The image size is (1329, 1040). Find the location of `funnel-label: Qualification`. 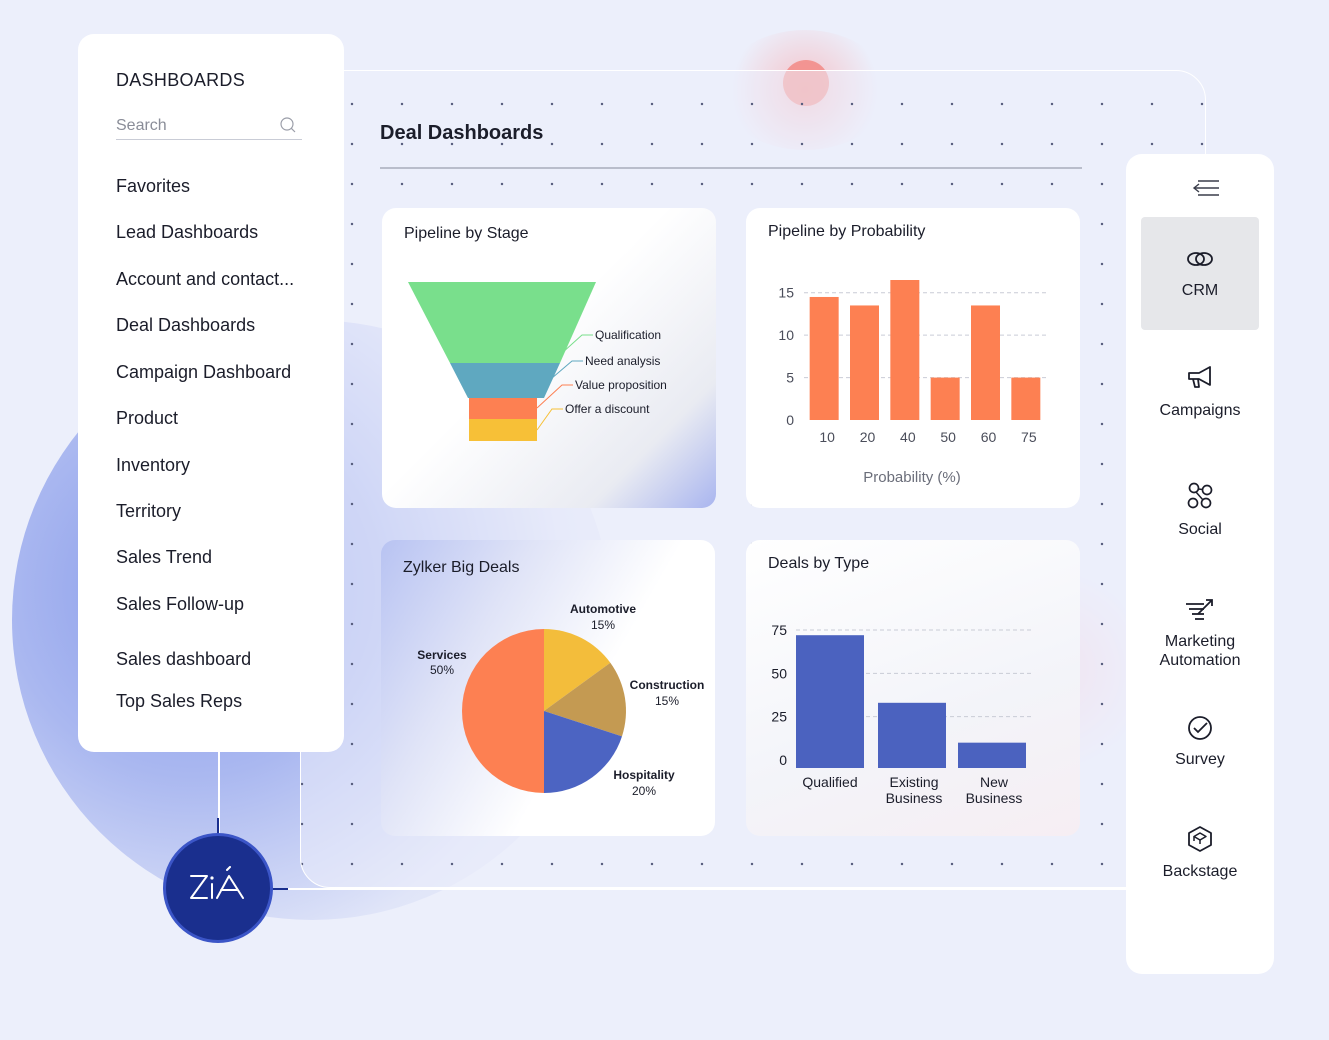

funnel-label: Qualification is located at coordinates (628, 335).